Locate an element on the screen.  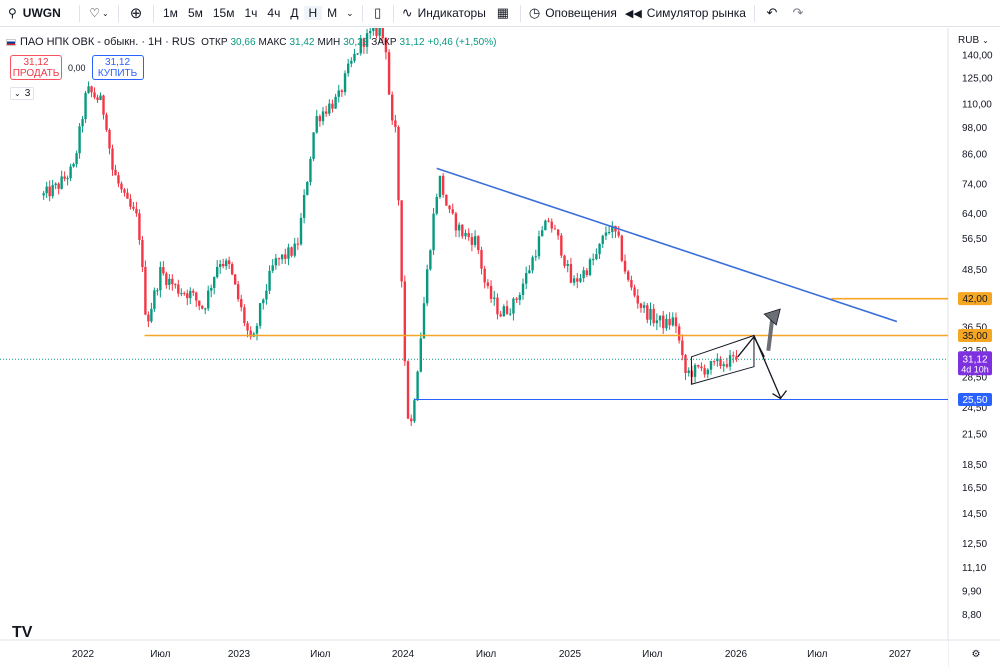
replay-button: ◀◀ Симулятор рынка is located at coordinates (685, 13).